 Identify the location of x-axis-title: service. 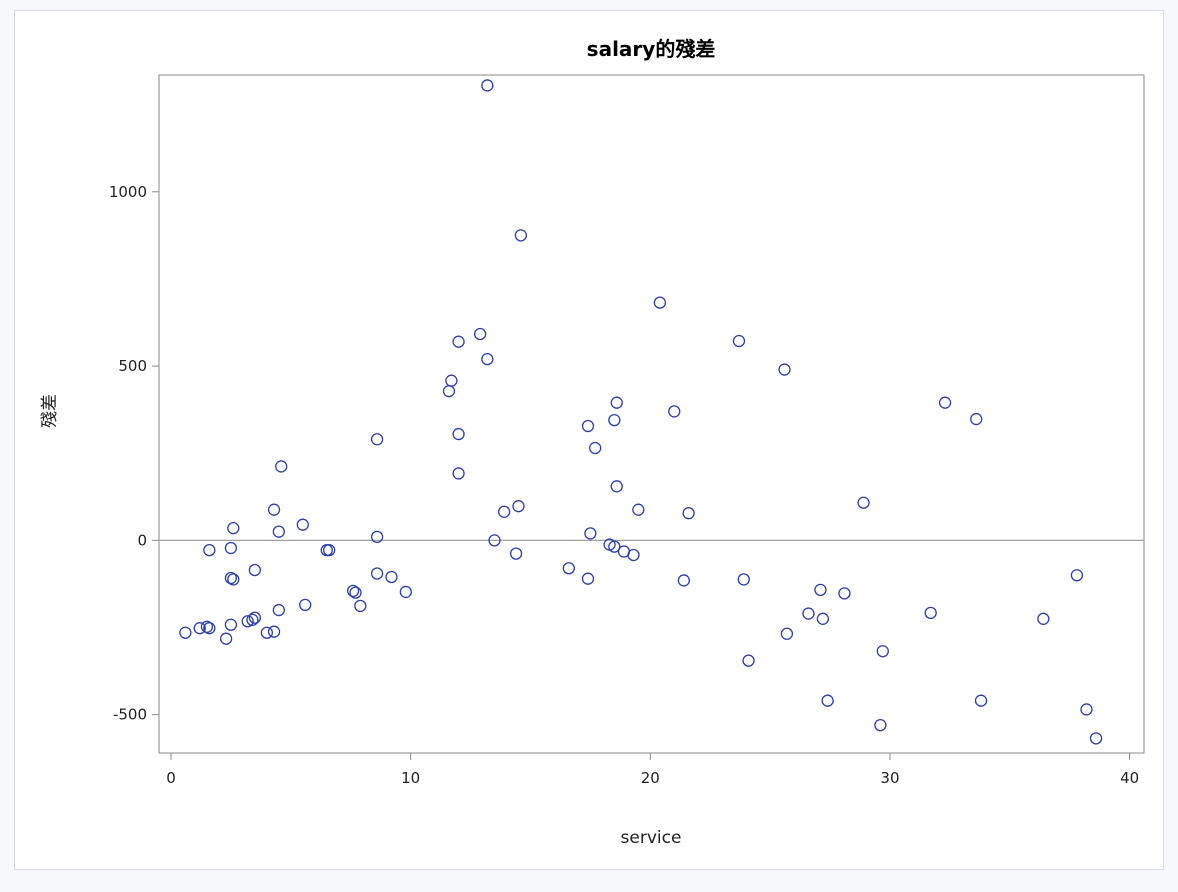
(651, 838).